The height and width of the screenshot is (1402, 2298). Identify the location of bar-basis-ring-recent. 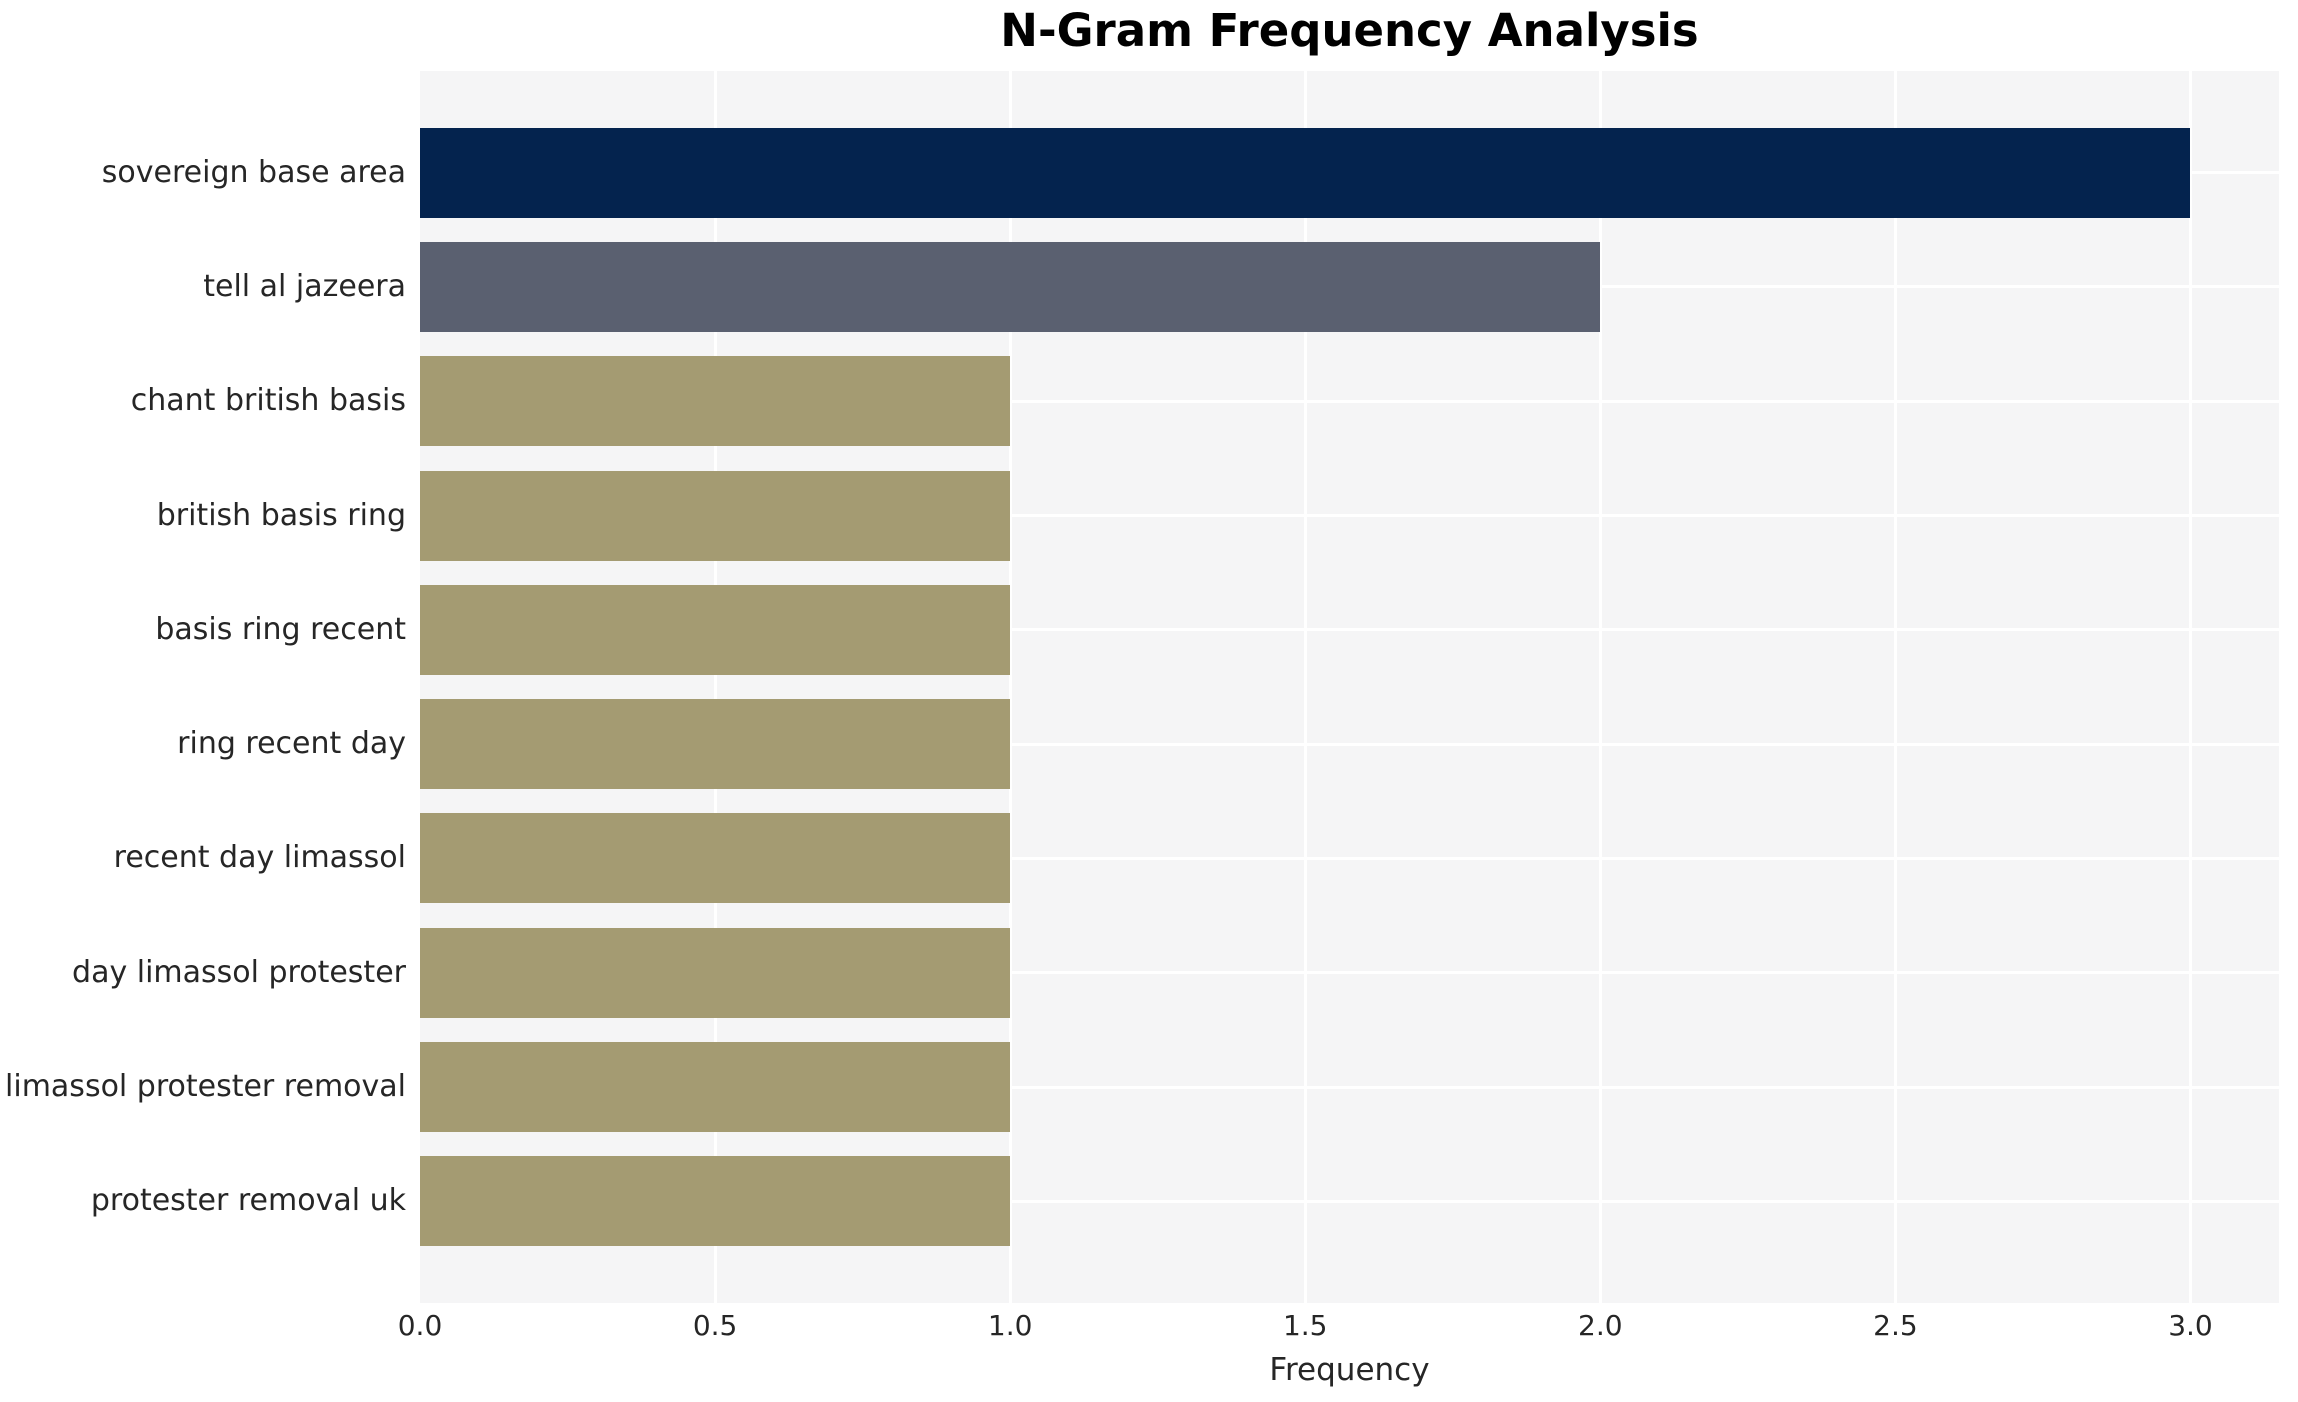
(715, 629).